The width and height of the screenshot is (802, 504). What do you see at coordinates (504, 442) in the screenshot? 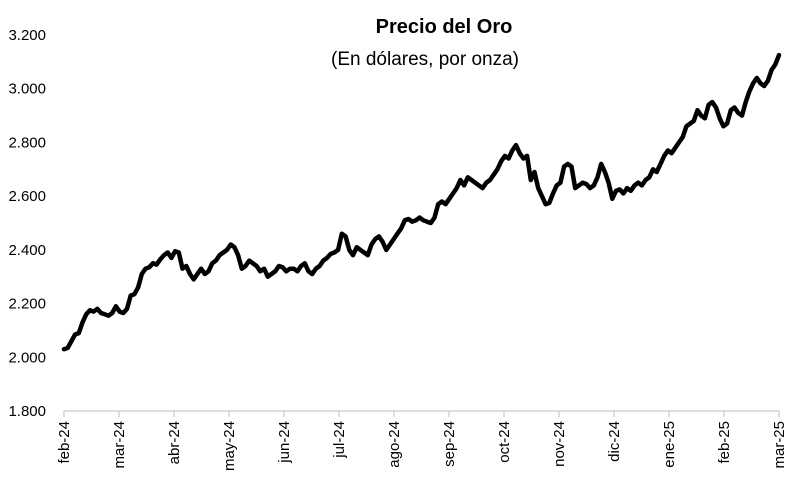
I see `x-tick-label: oct-24` at bounding box center [504, 442].